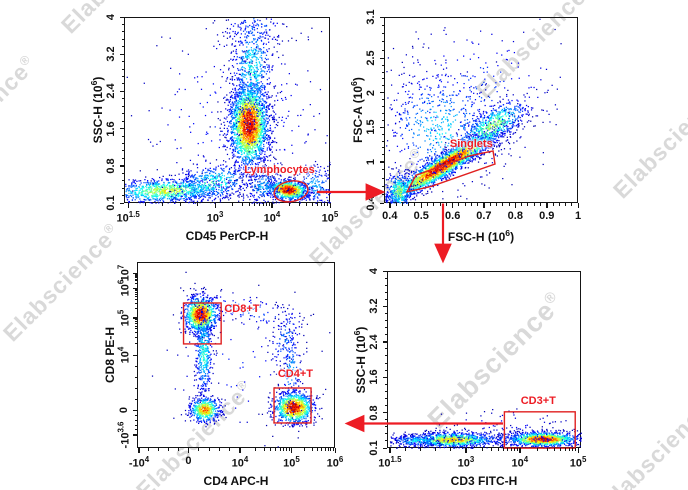  What do you see at coordinates (291, 462) in the screenshot?
I see `x-tick-label: 105` at bounding box center [291, 462].